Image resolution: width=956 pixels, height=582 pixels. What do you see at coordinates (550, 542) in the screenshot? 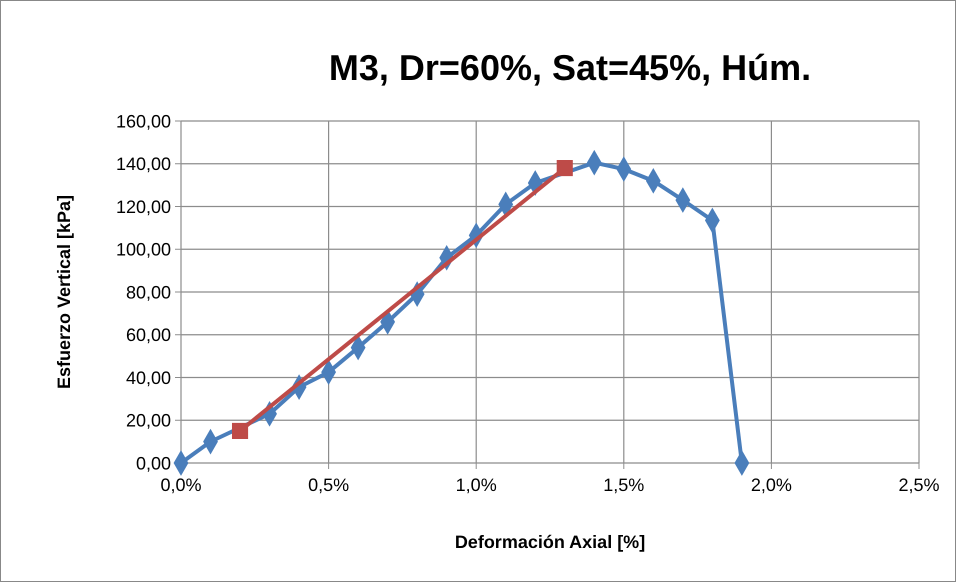
I see `x-axis-title: Deformación Axial [%]` at bounding box center [550, 542].